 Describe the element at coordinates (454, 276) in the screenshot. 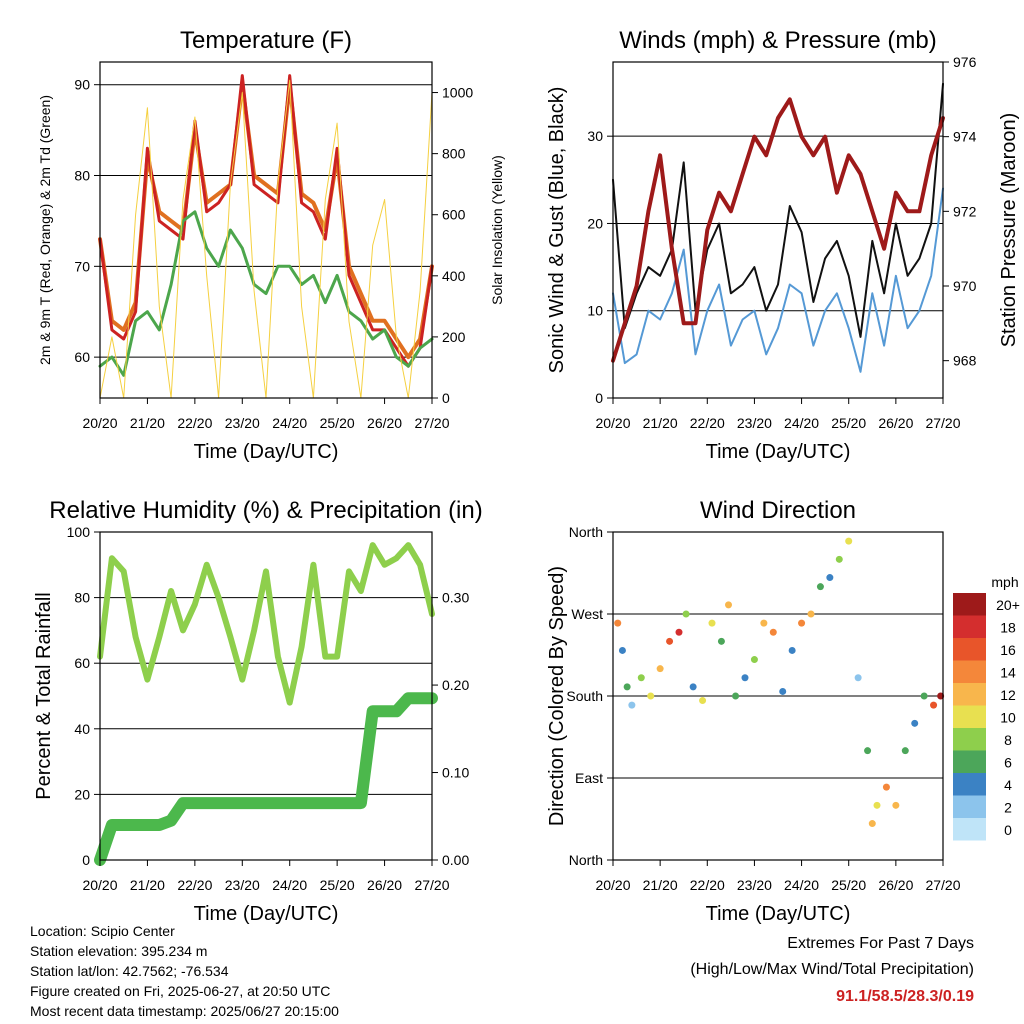

I see `y2-tick-label: 400` at that location.